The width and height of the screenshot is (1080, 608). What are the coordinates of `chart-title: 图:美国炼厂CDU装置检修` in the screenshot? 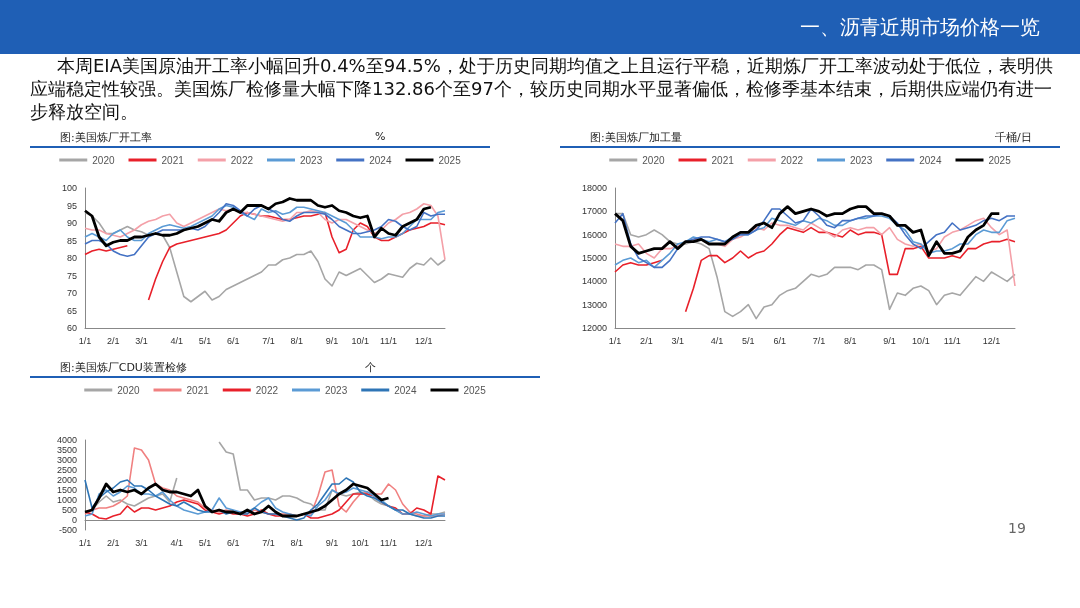 It's located at (123, 367).